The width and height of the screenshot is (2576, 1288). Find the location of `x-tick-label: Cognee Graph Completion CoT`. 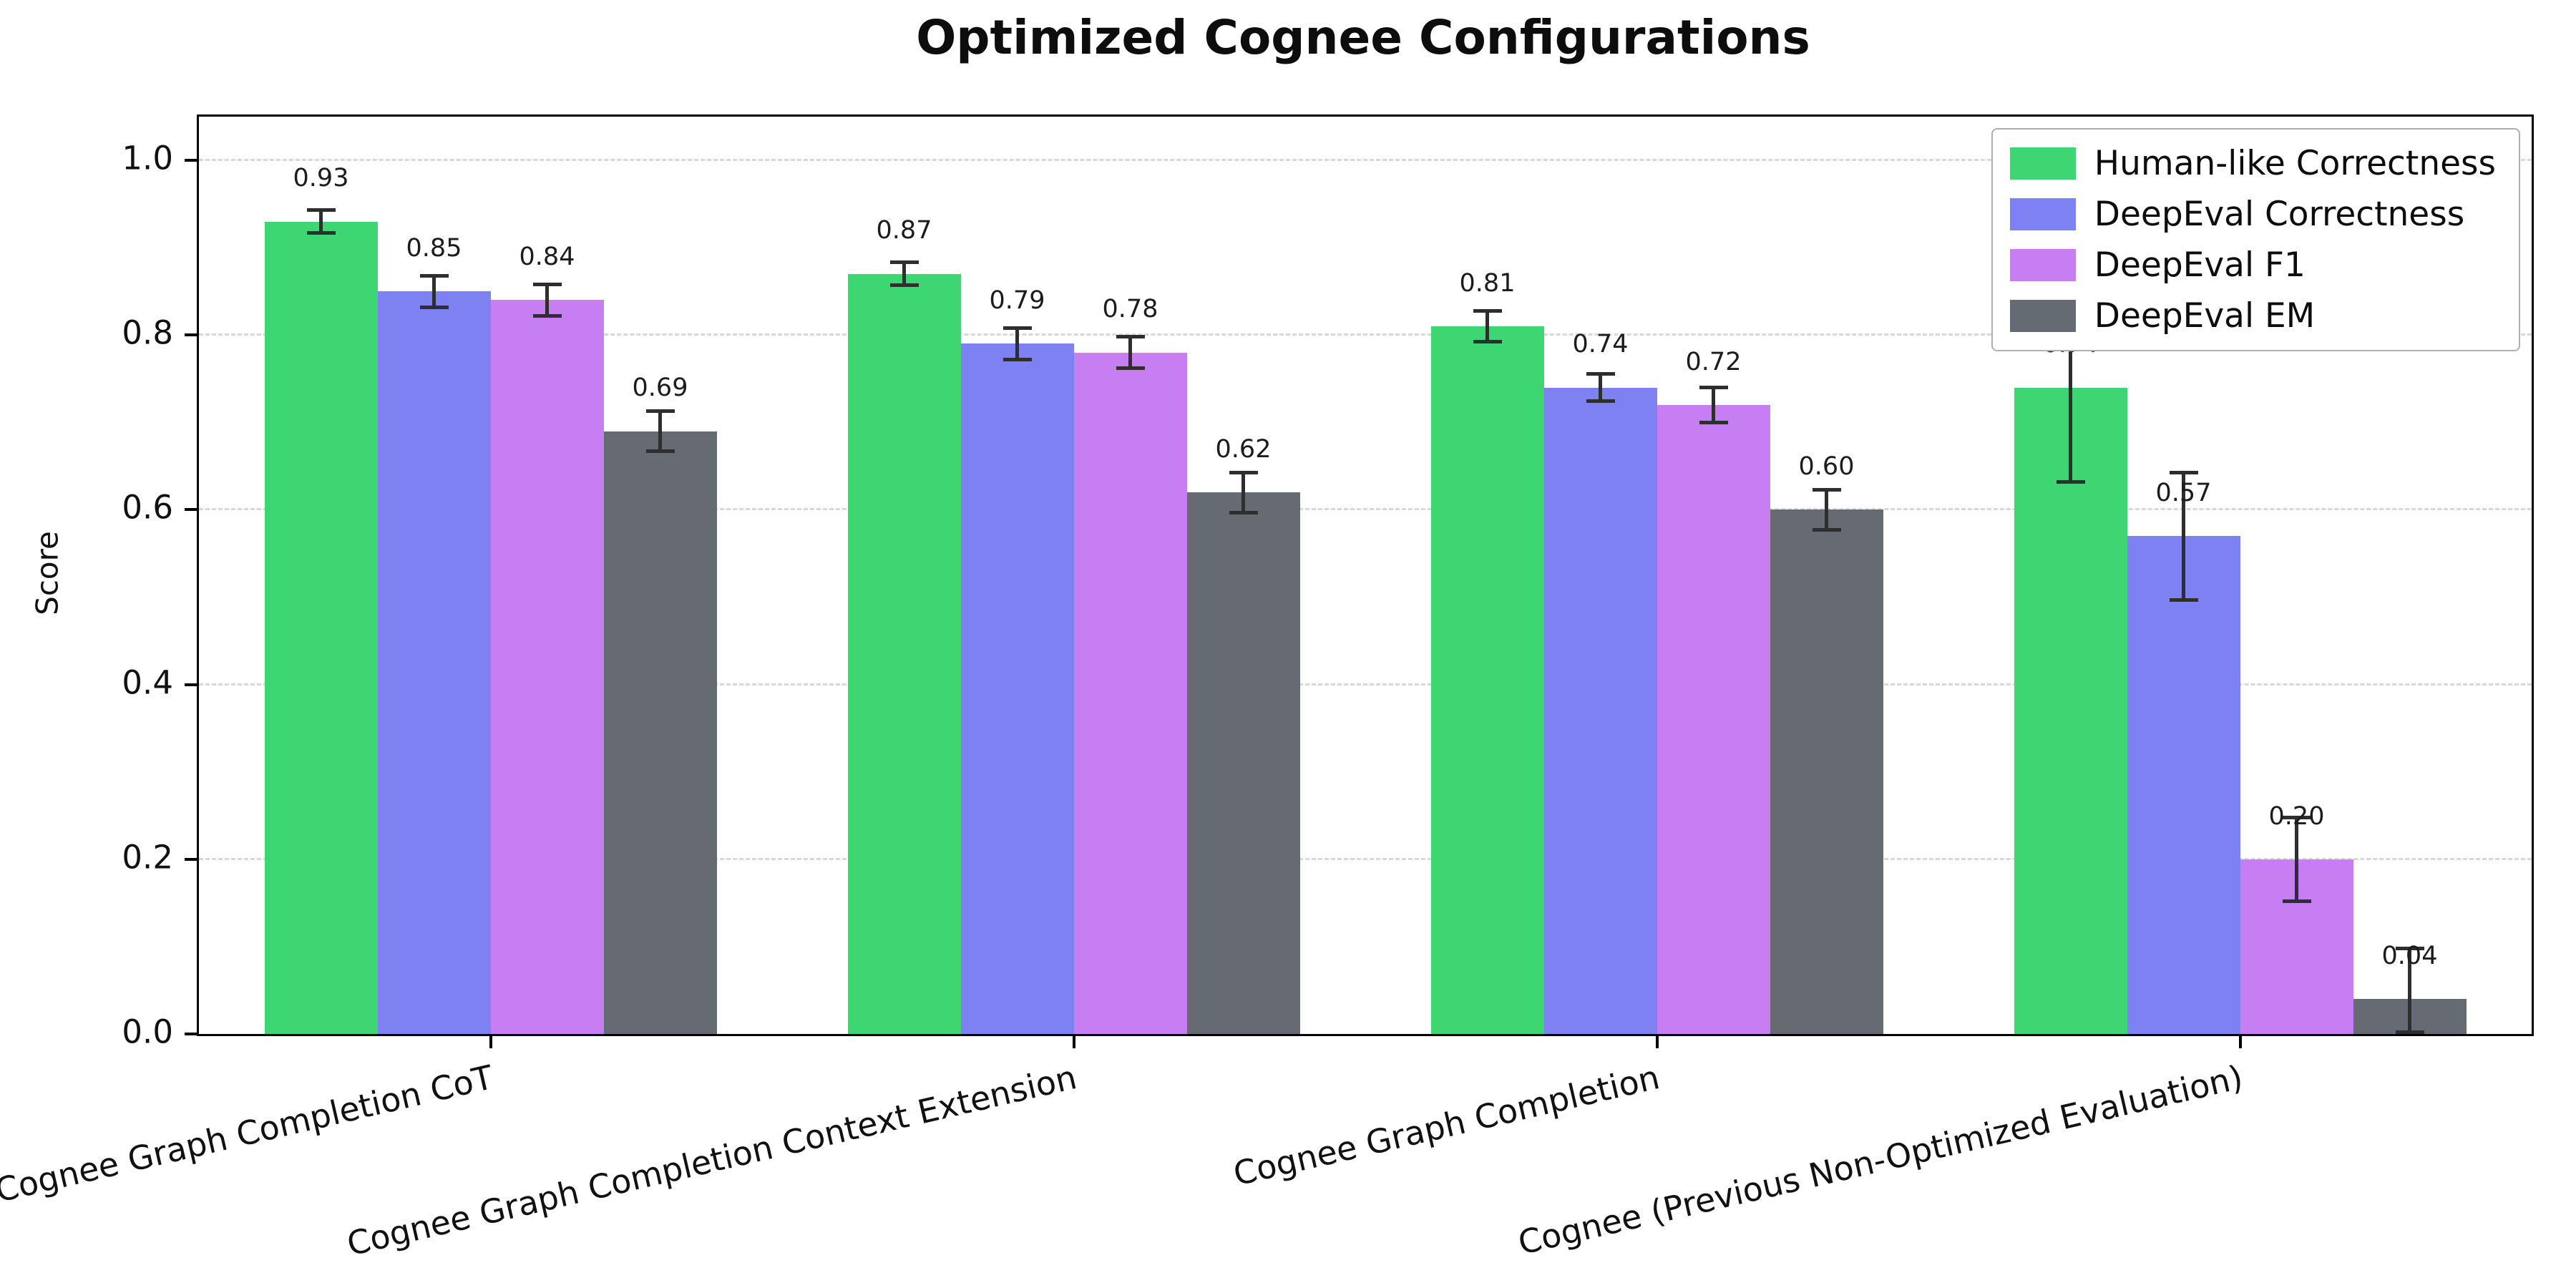

x-tick-label: Cognee Graph Completion CoT is located at coordinates (248, 1134).